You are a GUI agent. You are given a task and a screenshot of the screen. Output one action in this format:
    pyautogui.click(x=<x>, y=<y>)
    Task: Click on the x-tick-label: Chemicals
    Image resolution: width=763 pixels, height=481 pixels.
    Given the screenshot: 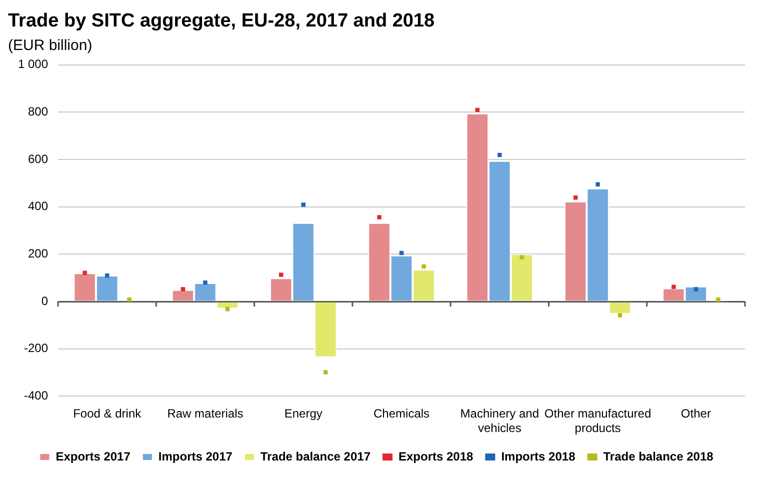 What is the action you would take?
    pyautogui.click(x=402, y=413)
    